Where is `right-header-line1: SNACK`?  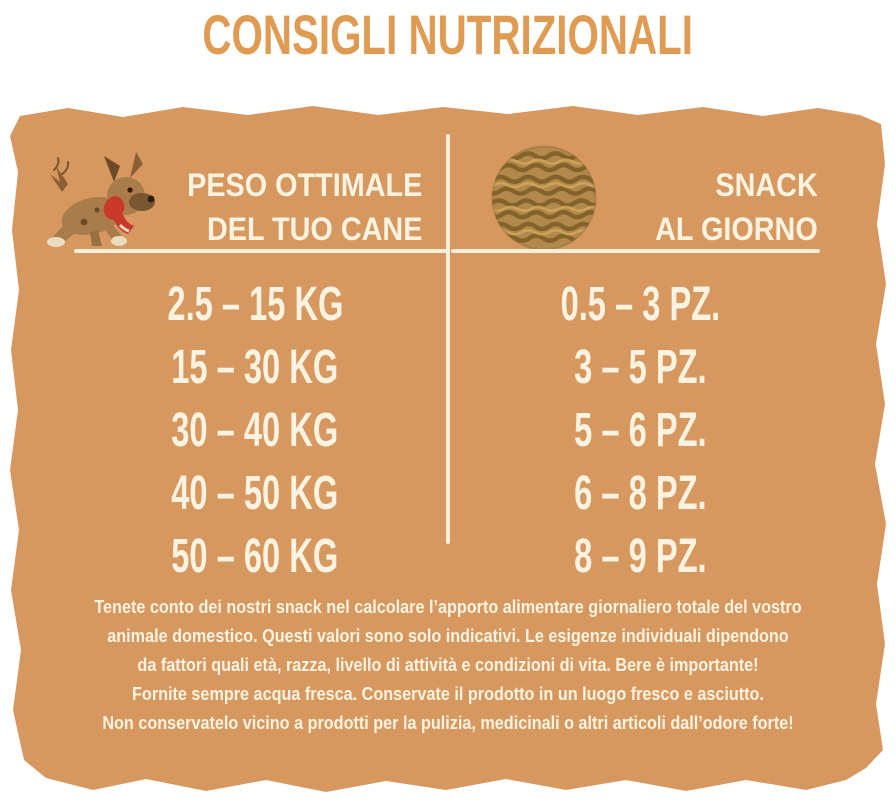 right-header-line1: SNACK is located at coordinates (766, 185).